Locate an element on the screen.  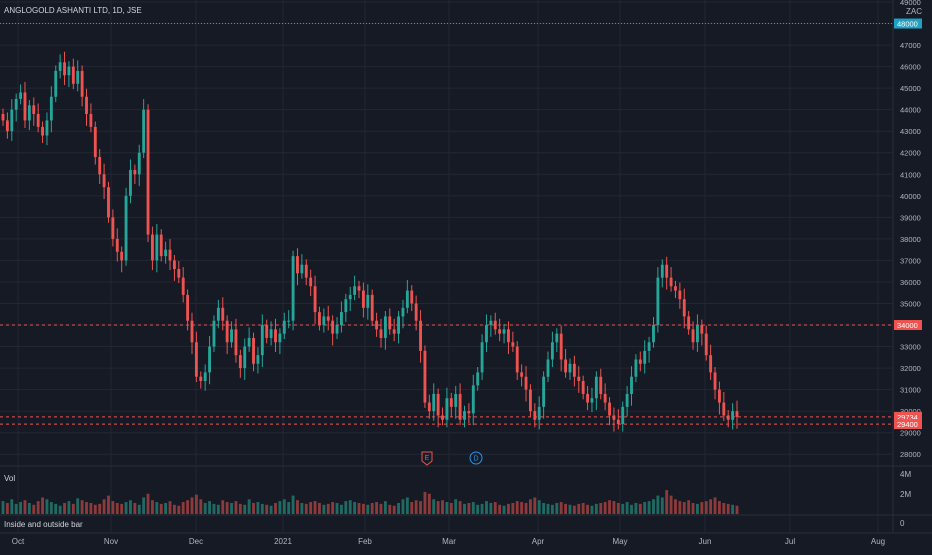
earnings-marker: E is located at coordinates (427, 458).